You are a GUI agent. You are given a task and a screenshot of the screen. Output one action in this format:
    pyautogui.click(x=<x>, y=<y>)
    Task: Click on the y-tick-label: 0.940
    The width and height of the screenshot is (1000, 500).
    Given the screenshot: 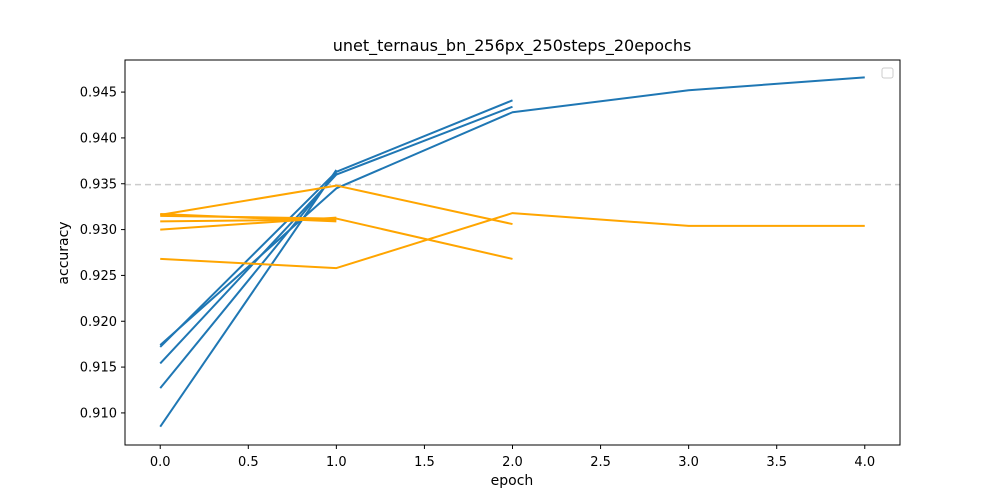 What is the action you would take?
    pyautogui.click(x=98, y=138)
    